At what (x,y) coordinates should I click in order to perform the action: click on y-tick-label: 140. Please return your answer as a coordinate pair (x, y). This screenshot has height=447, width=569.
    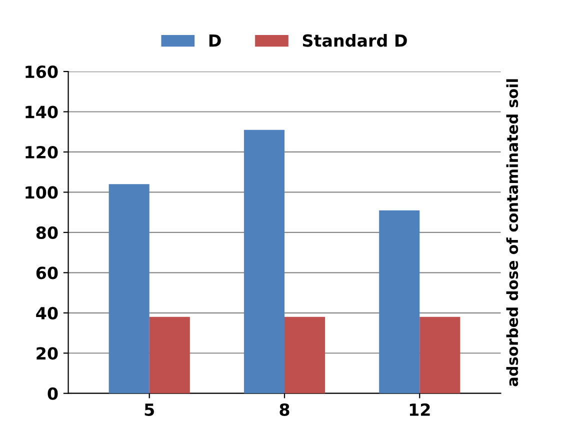
    Looking at the image, I should click on (42, 112).